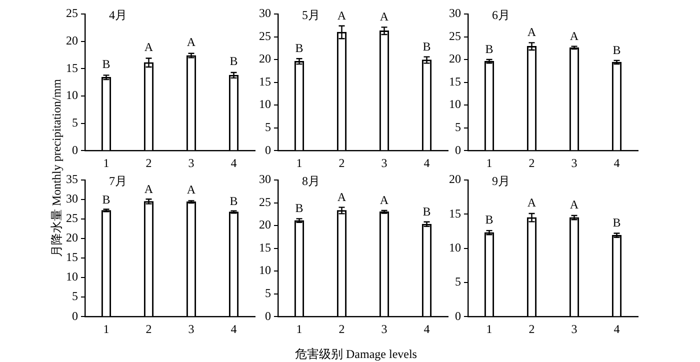  I want to click on x-axis-title: 危害级别 Damage levels, so click(356, 354).